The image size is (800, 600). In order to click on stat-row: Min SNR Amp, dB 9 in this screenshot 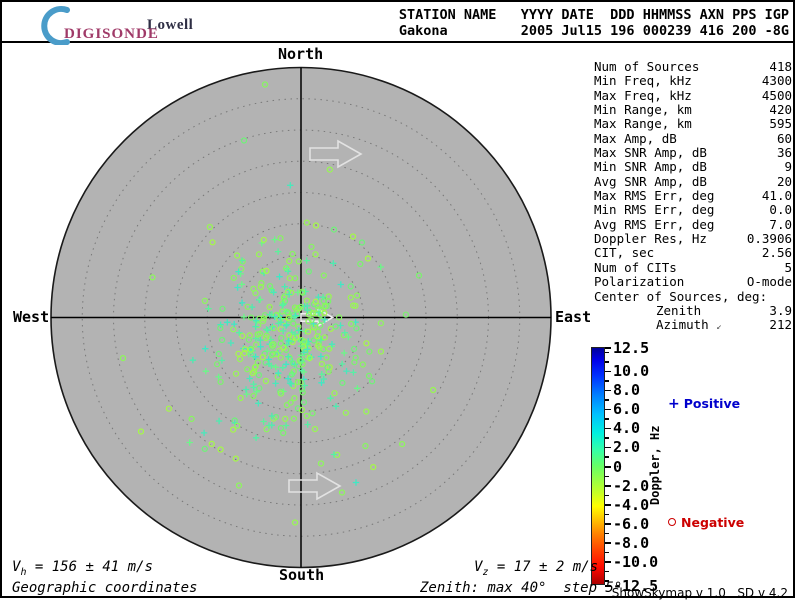, I will do `click(693, 167)`.